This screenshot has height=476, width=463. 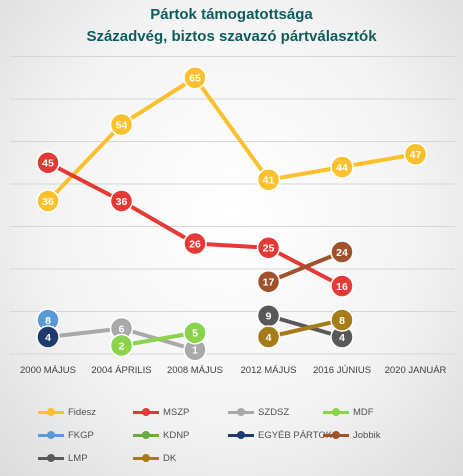 I want to click on data-label-fidesz: 65, so click(x=195, y=79).